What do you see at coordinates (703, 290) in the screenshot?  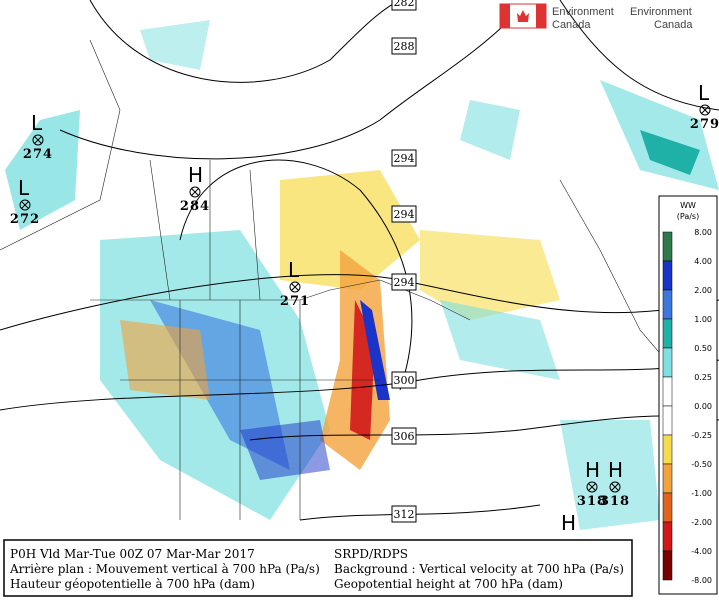 I see `legend-label: 2.00` at bounding box center [703, 290].